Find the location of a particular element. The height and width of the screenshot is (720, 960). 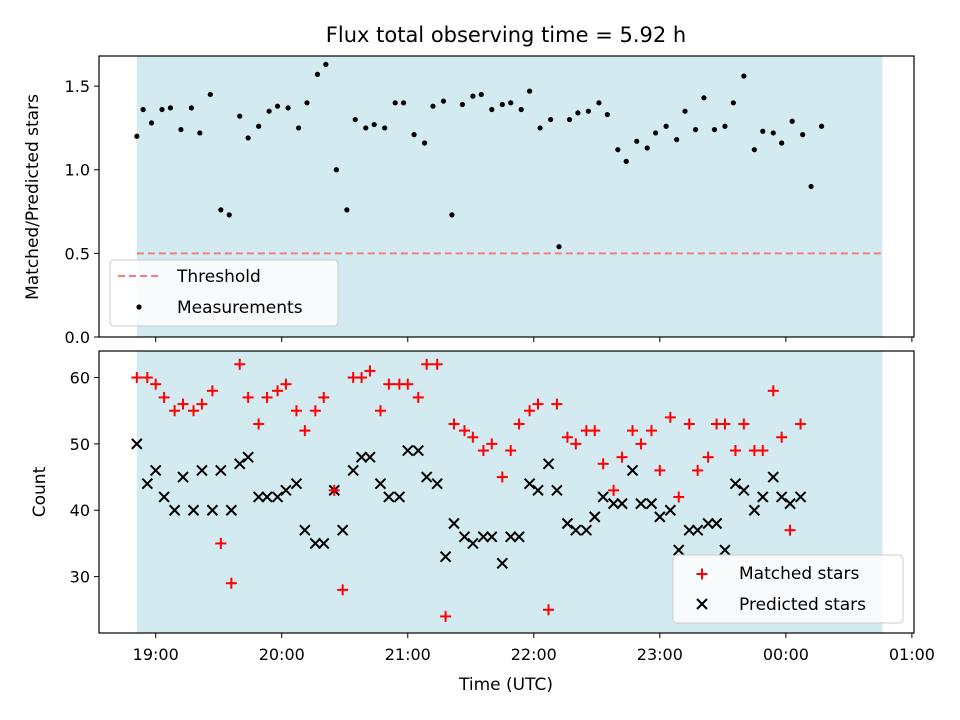

top-y-tick-label: 0.0 is located at coordinates (77, 337).